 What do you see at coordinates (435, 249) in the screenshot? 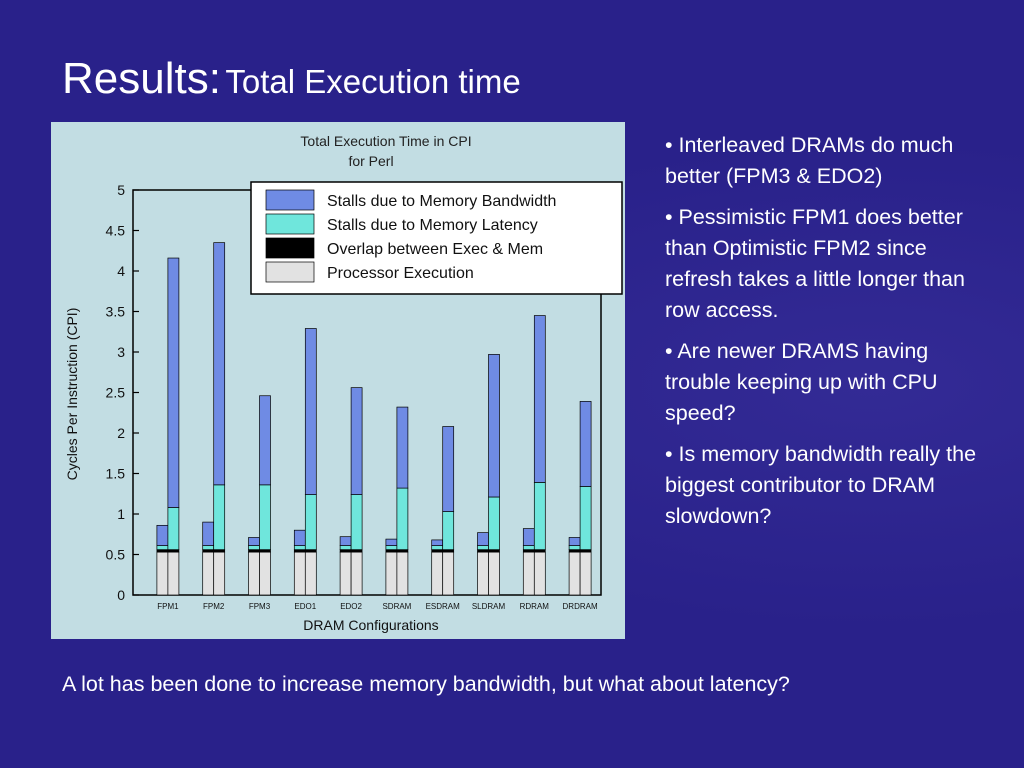
I see `legend-label: Overlap between Exec & Mem` at bounding box center [435, 249].